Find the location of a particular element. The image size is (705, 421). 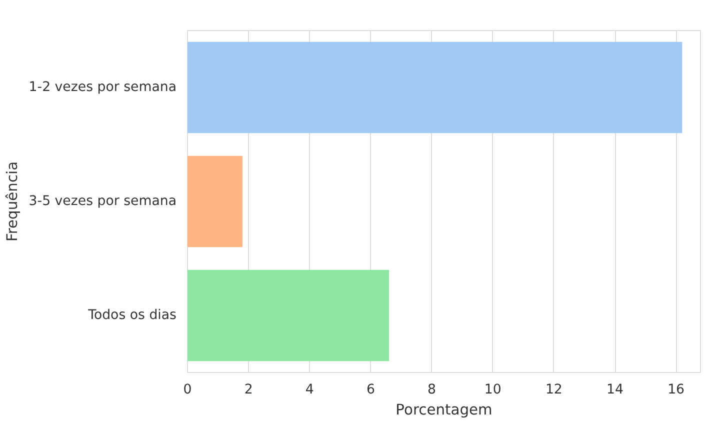

x-tick-label: 14 is located at coordinates (615, 390).